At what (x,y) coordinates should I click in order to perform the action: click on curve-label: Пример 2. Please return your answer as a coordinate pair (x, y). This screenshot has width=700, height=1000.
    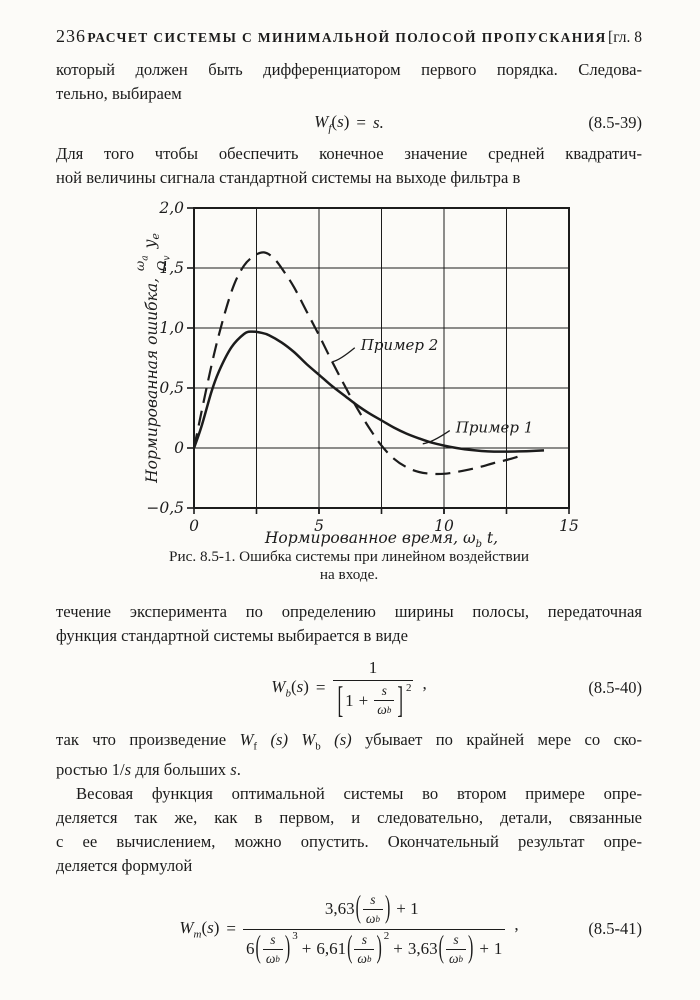
    Looking at the image, I should click on (399, 345).